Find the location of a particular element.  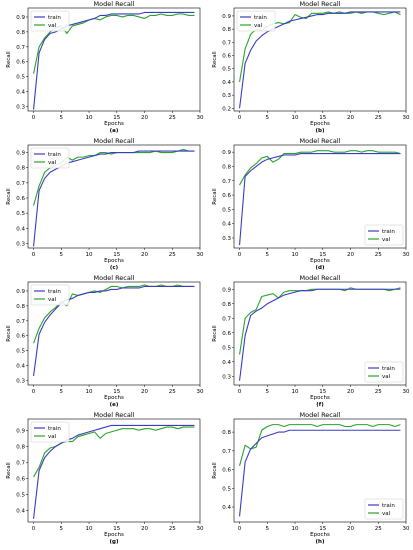

chart-c-plot-frame is located at coordinates (114, 196).